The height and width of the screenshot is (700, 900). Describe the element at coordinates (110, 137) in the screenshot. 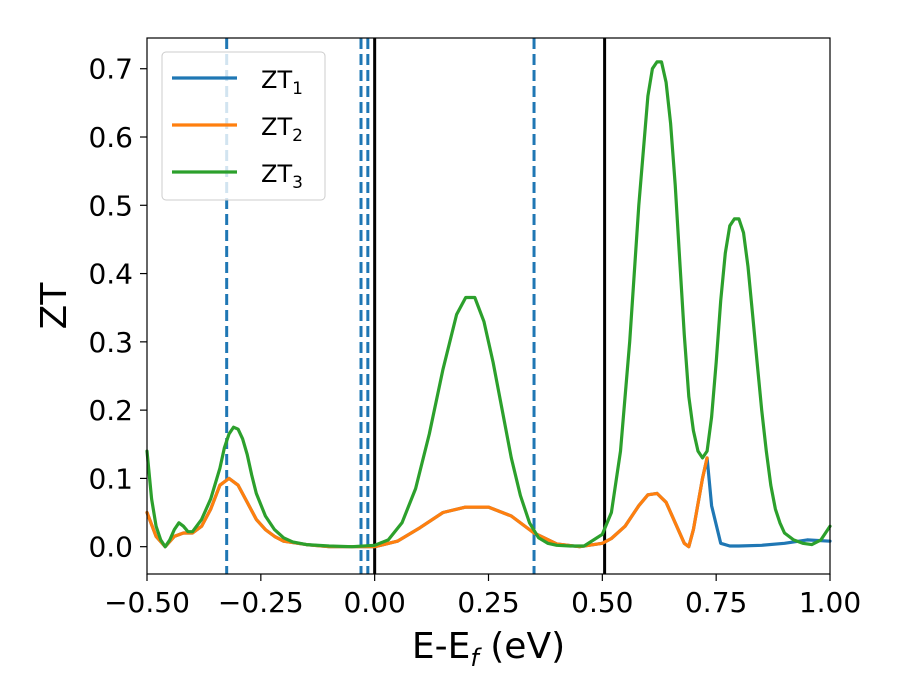

I see `y-tick-label: 0.6` at that location.